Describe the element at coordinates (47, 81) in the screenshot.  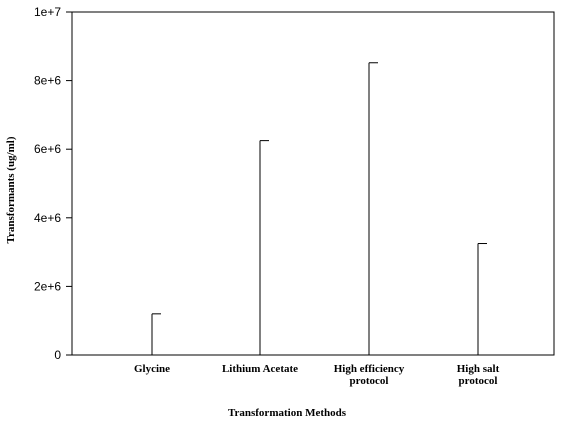
I see `y-tick-label: 8e+6` at that location.